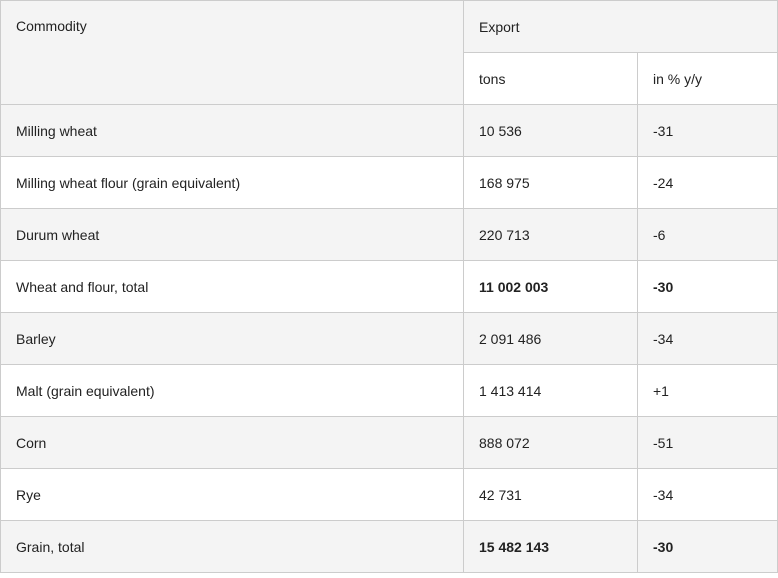  I want to click on tons-cell: 168 975, so click(550, 182).